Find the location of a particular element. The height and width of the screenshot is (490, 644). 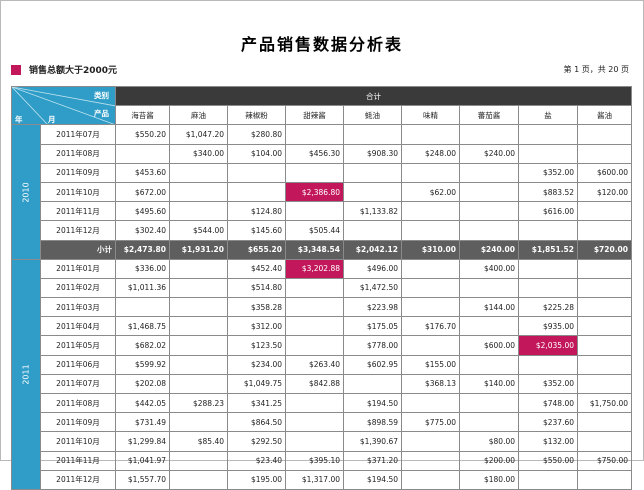

month-cell: 2011年06月 is located at coordinates (78, 364).